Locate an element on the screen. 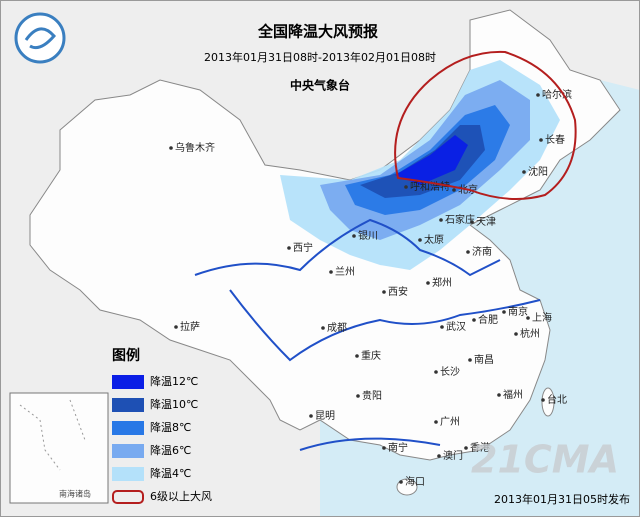 This screenshot has width=640, height=517. city-label: 沈阳 is located at coordinates (538, 171).